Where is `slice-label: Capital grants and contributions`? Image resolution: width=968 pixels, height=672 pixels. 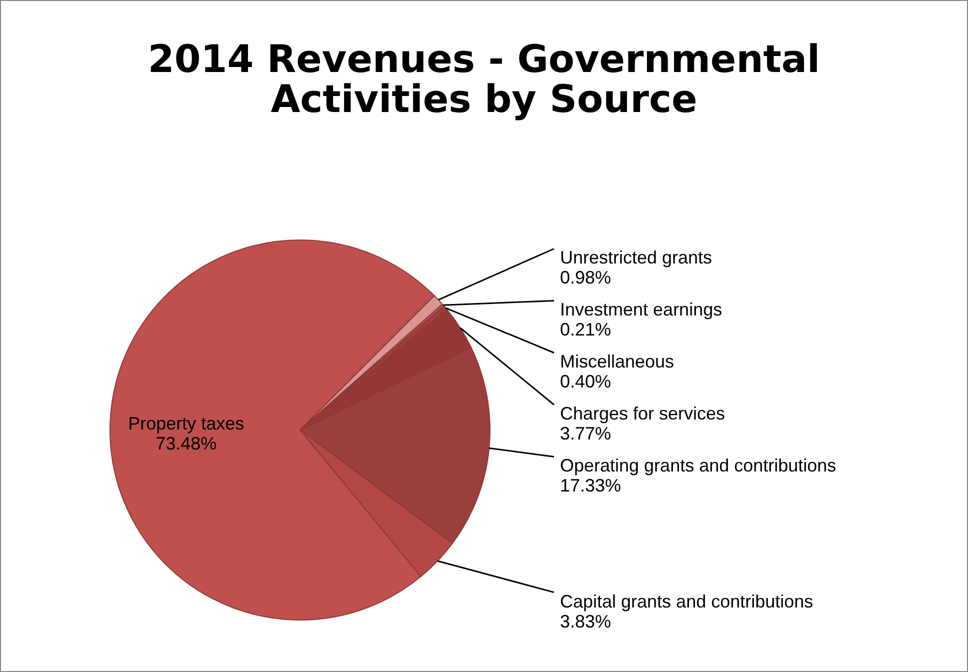
slice-label: Capital grants and contributions is located at coordinates (687, 601).